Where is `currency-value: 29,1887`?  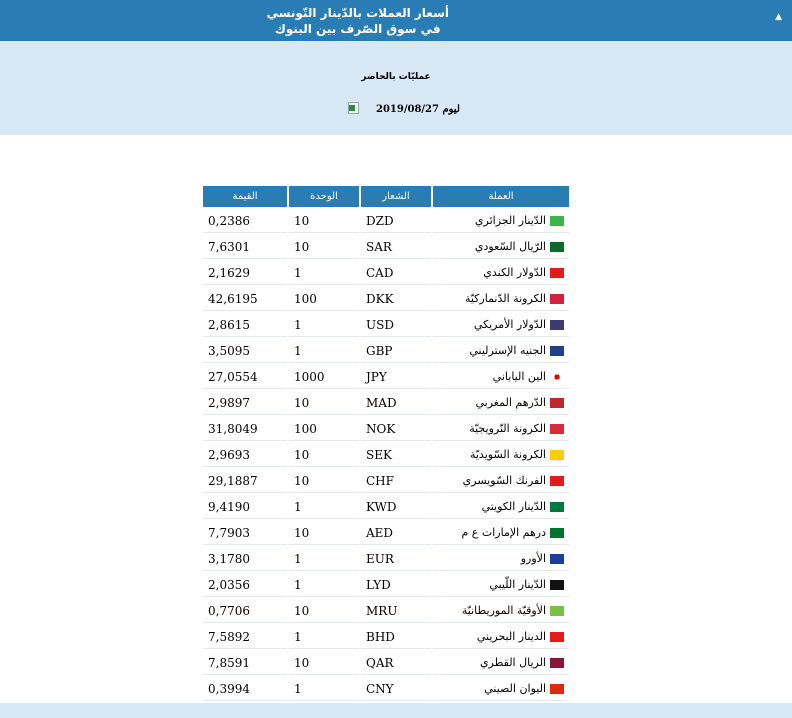 currency-value: 29,1887 is located at coordinates (245, 481).